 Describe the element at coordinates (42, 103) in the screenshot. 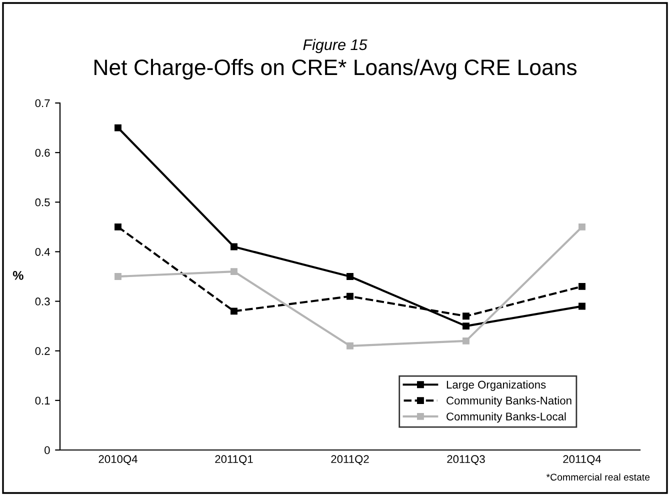

I see `y-tick-label: 0.7` at that location.